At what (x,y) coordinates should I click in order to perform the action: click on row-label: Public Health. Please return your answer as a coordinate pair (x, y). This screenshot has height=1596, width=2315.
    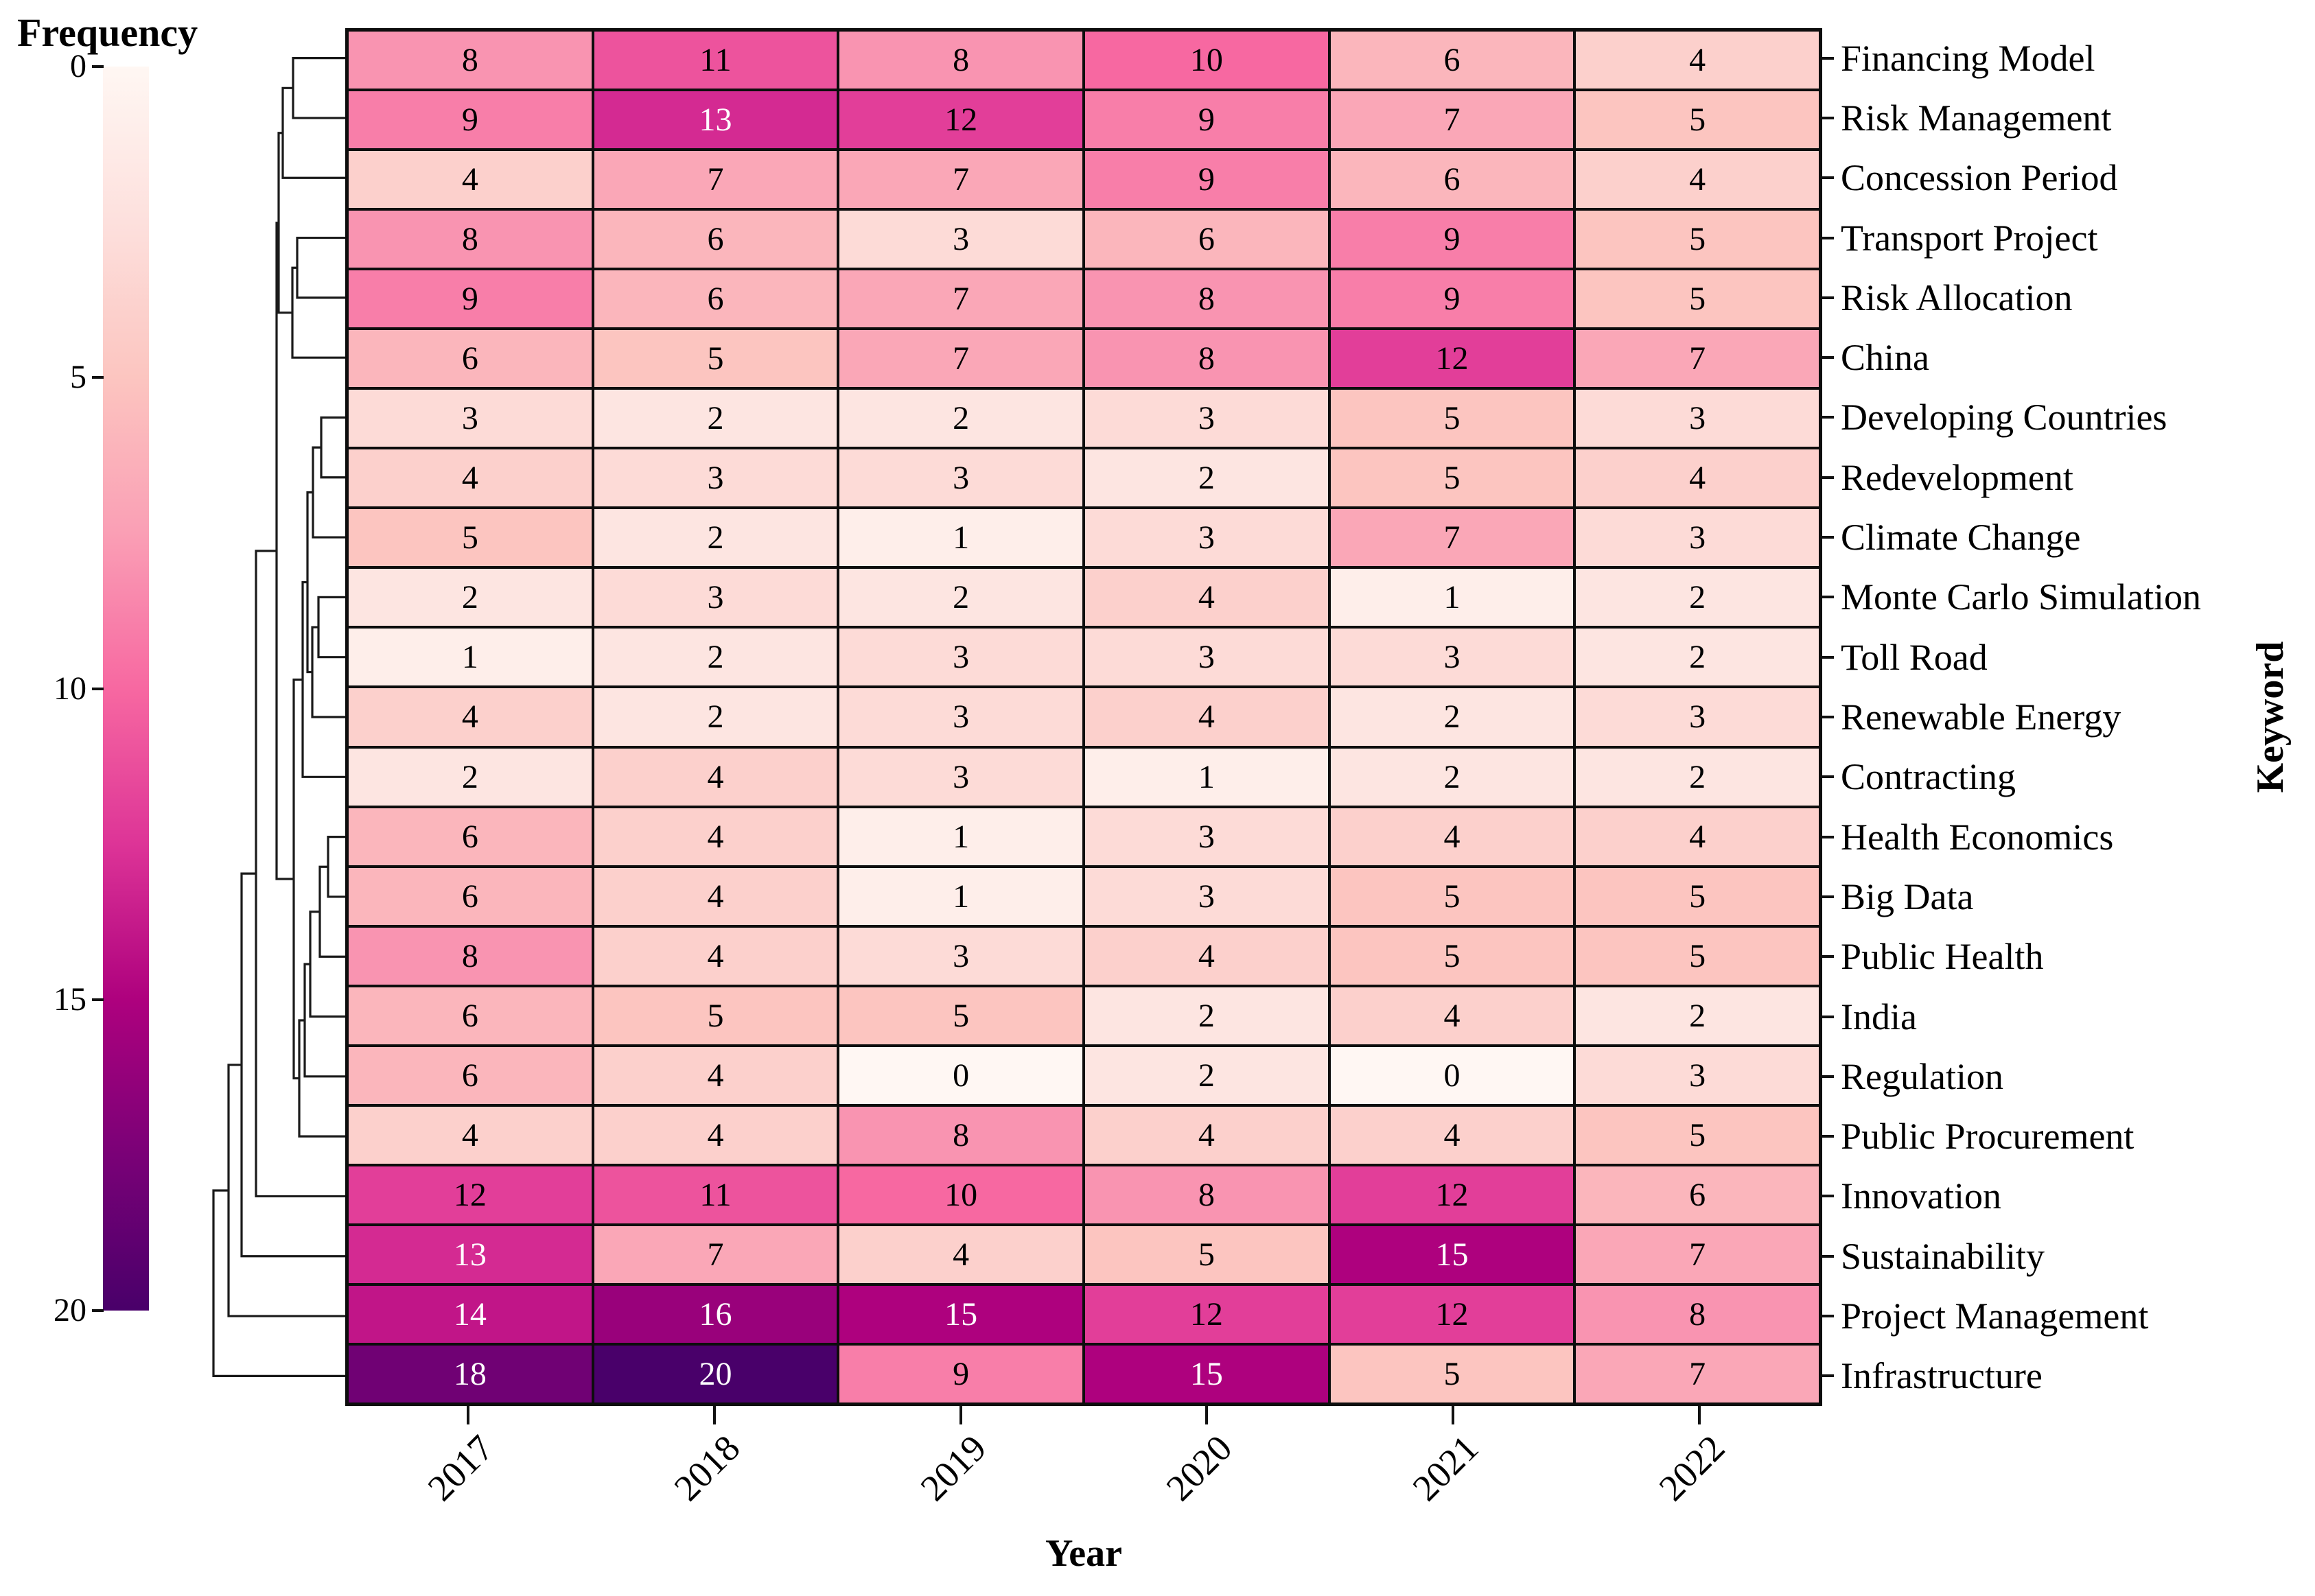
    Looking at the image, I should click on (1942, 957).